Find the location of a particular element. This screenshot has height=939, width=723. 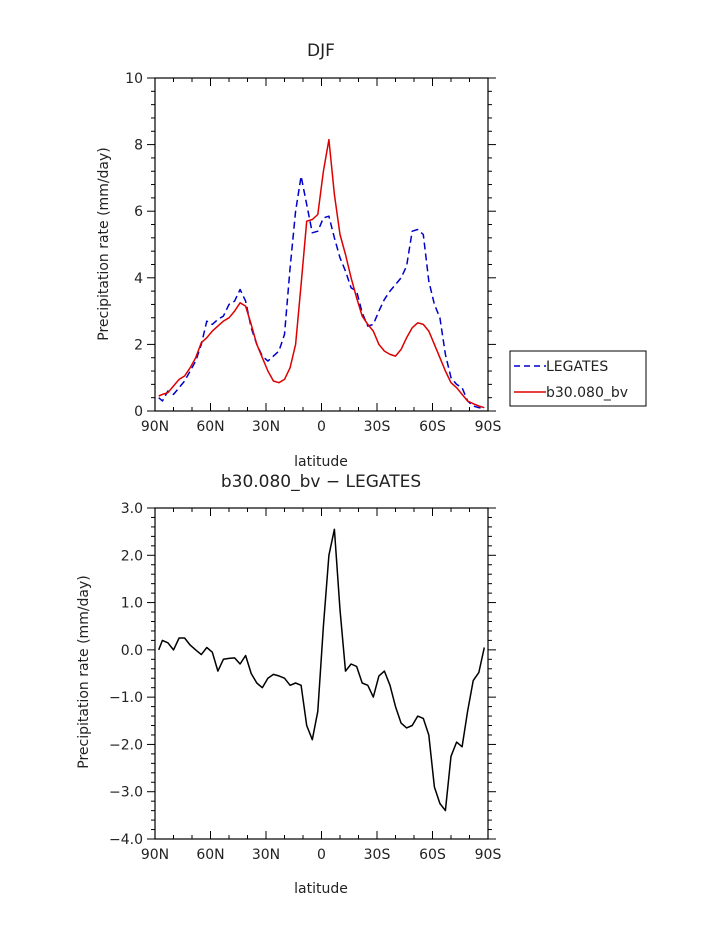

y-tick-label: −2.0 is located at coordinates (126, 745).